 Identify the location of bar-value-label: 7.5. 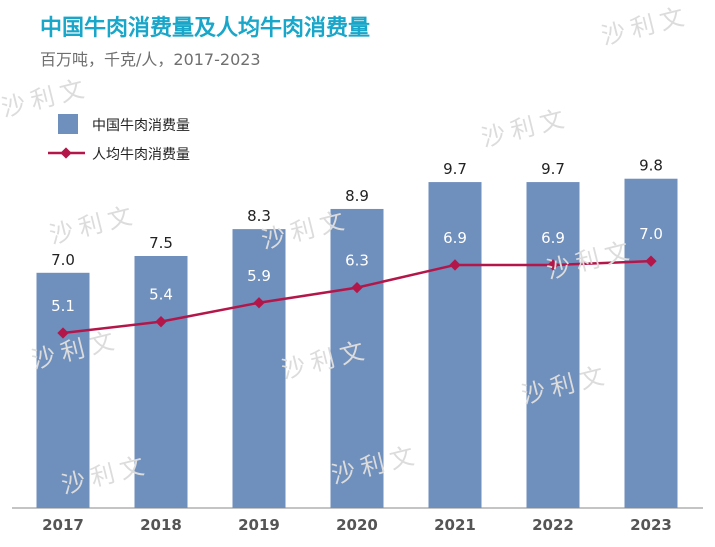
(161, 243).